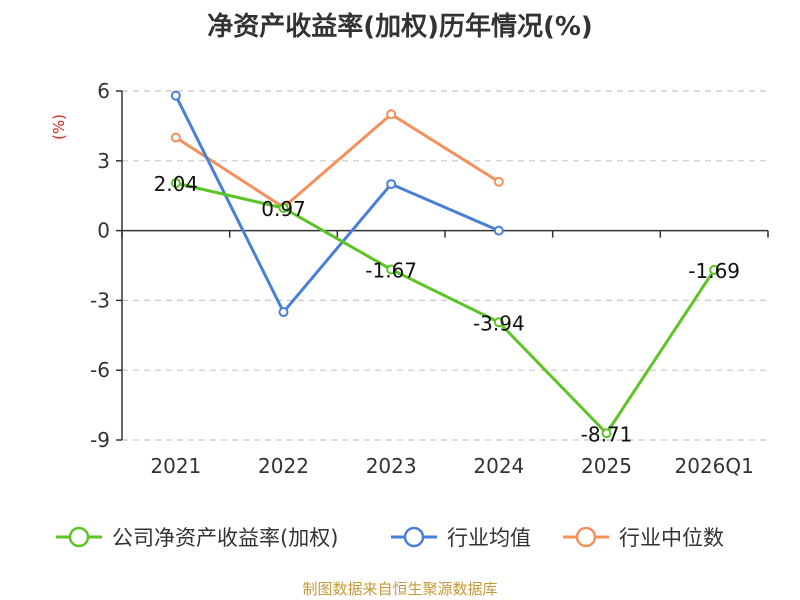 The width and height of the screenshot is (800, 600). Describe the element at coordinates (59, 127) in the screenshot. I see `y-axis-label: (%)` at that location.